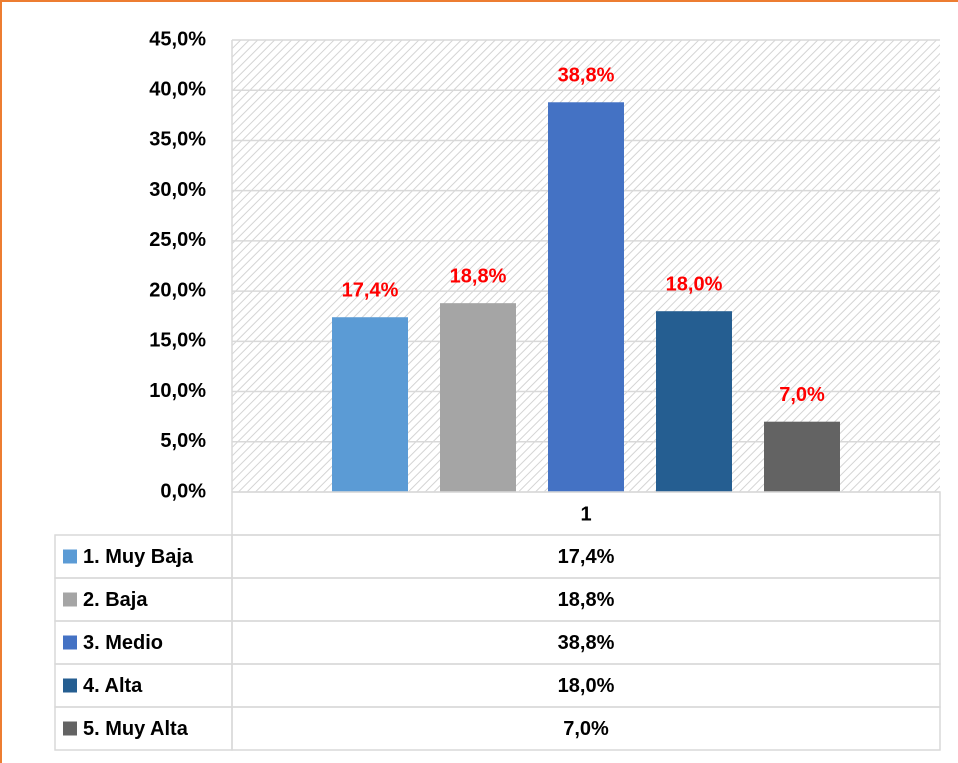  Describe the element at coordinates (586, 686) in the screenshot. I see `table-value: 18,0%` at that location.